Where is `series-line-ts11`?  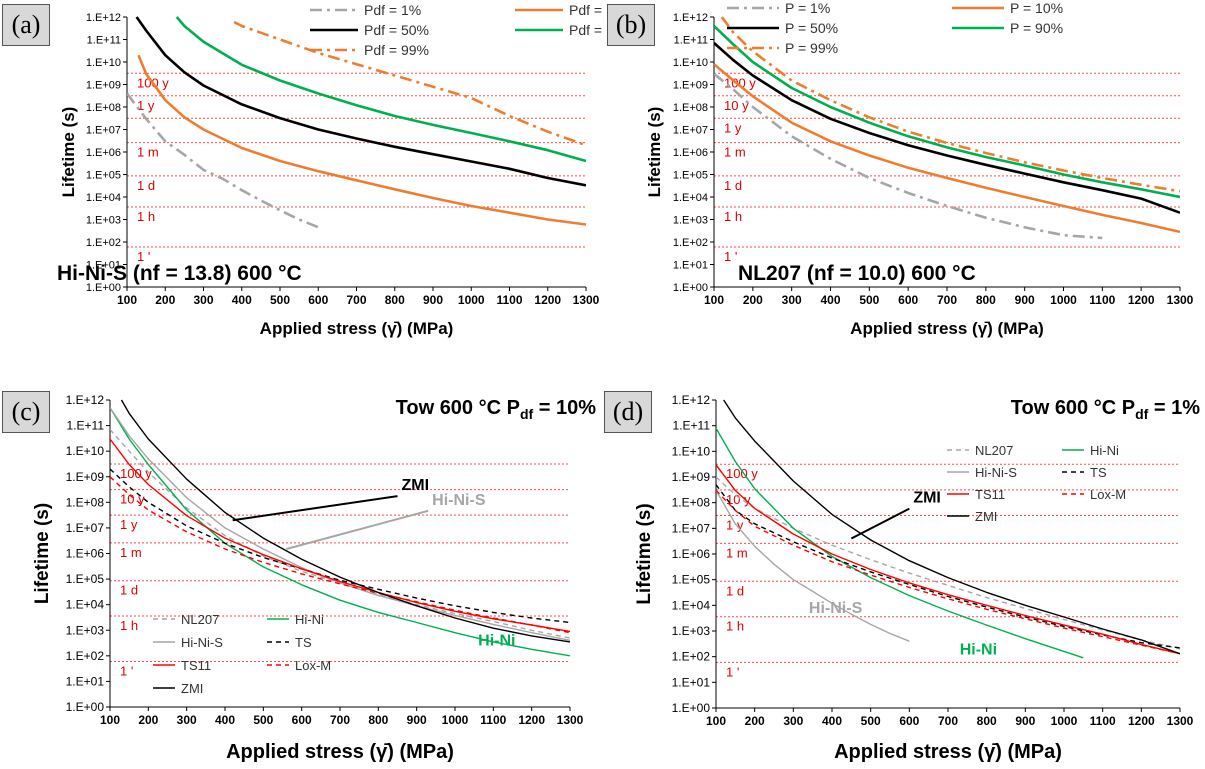
series-line-ts11 is located at coordinates (948, 559).